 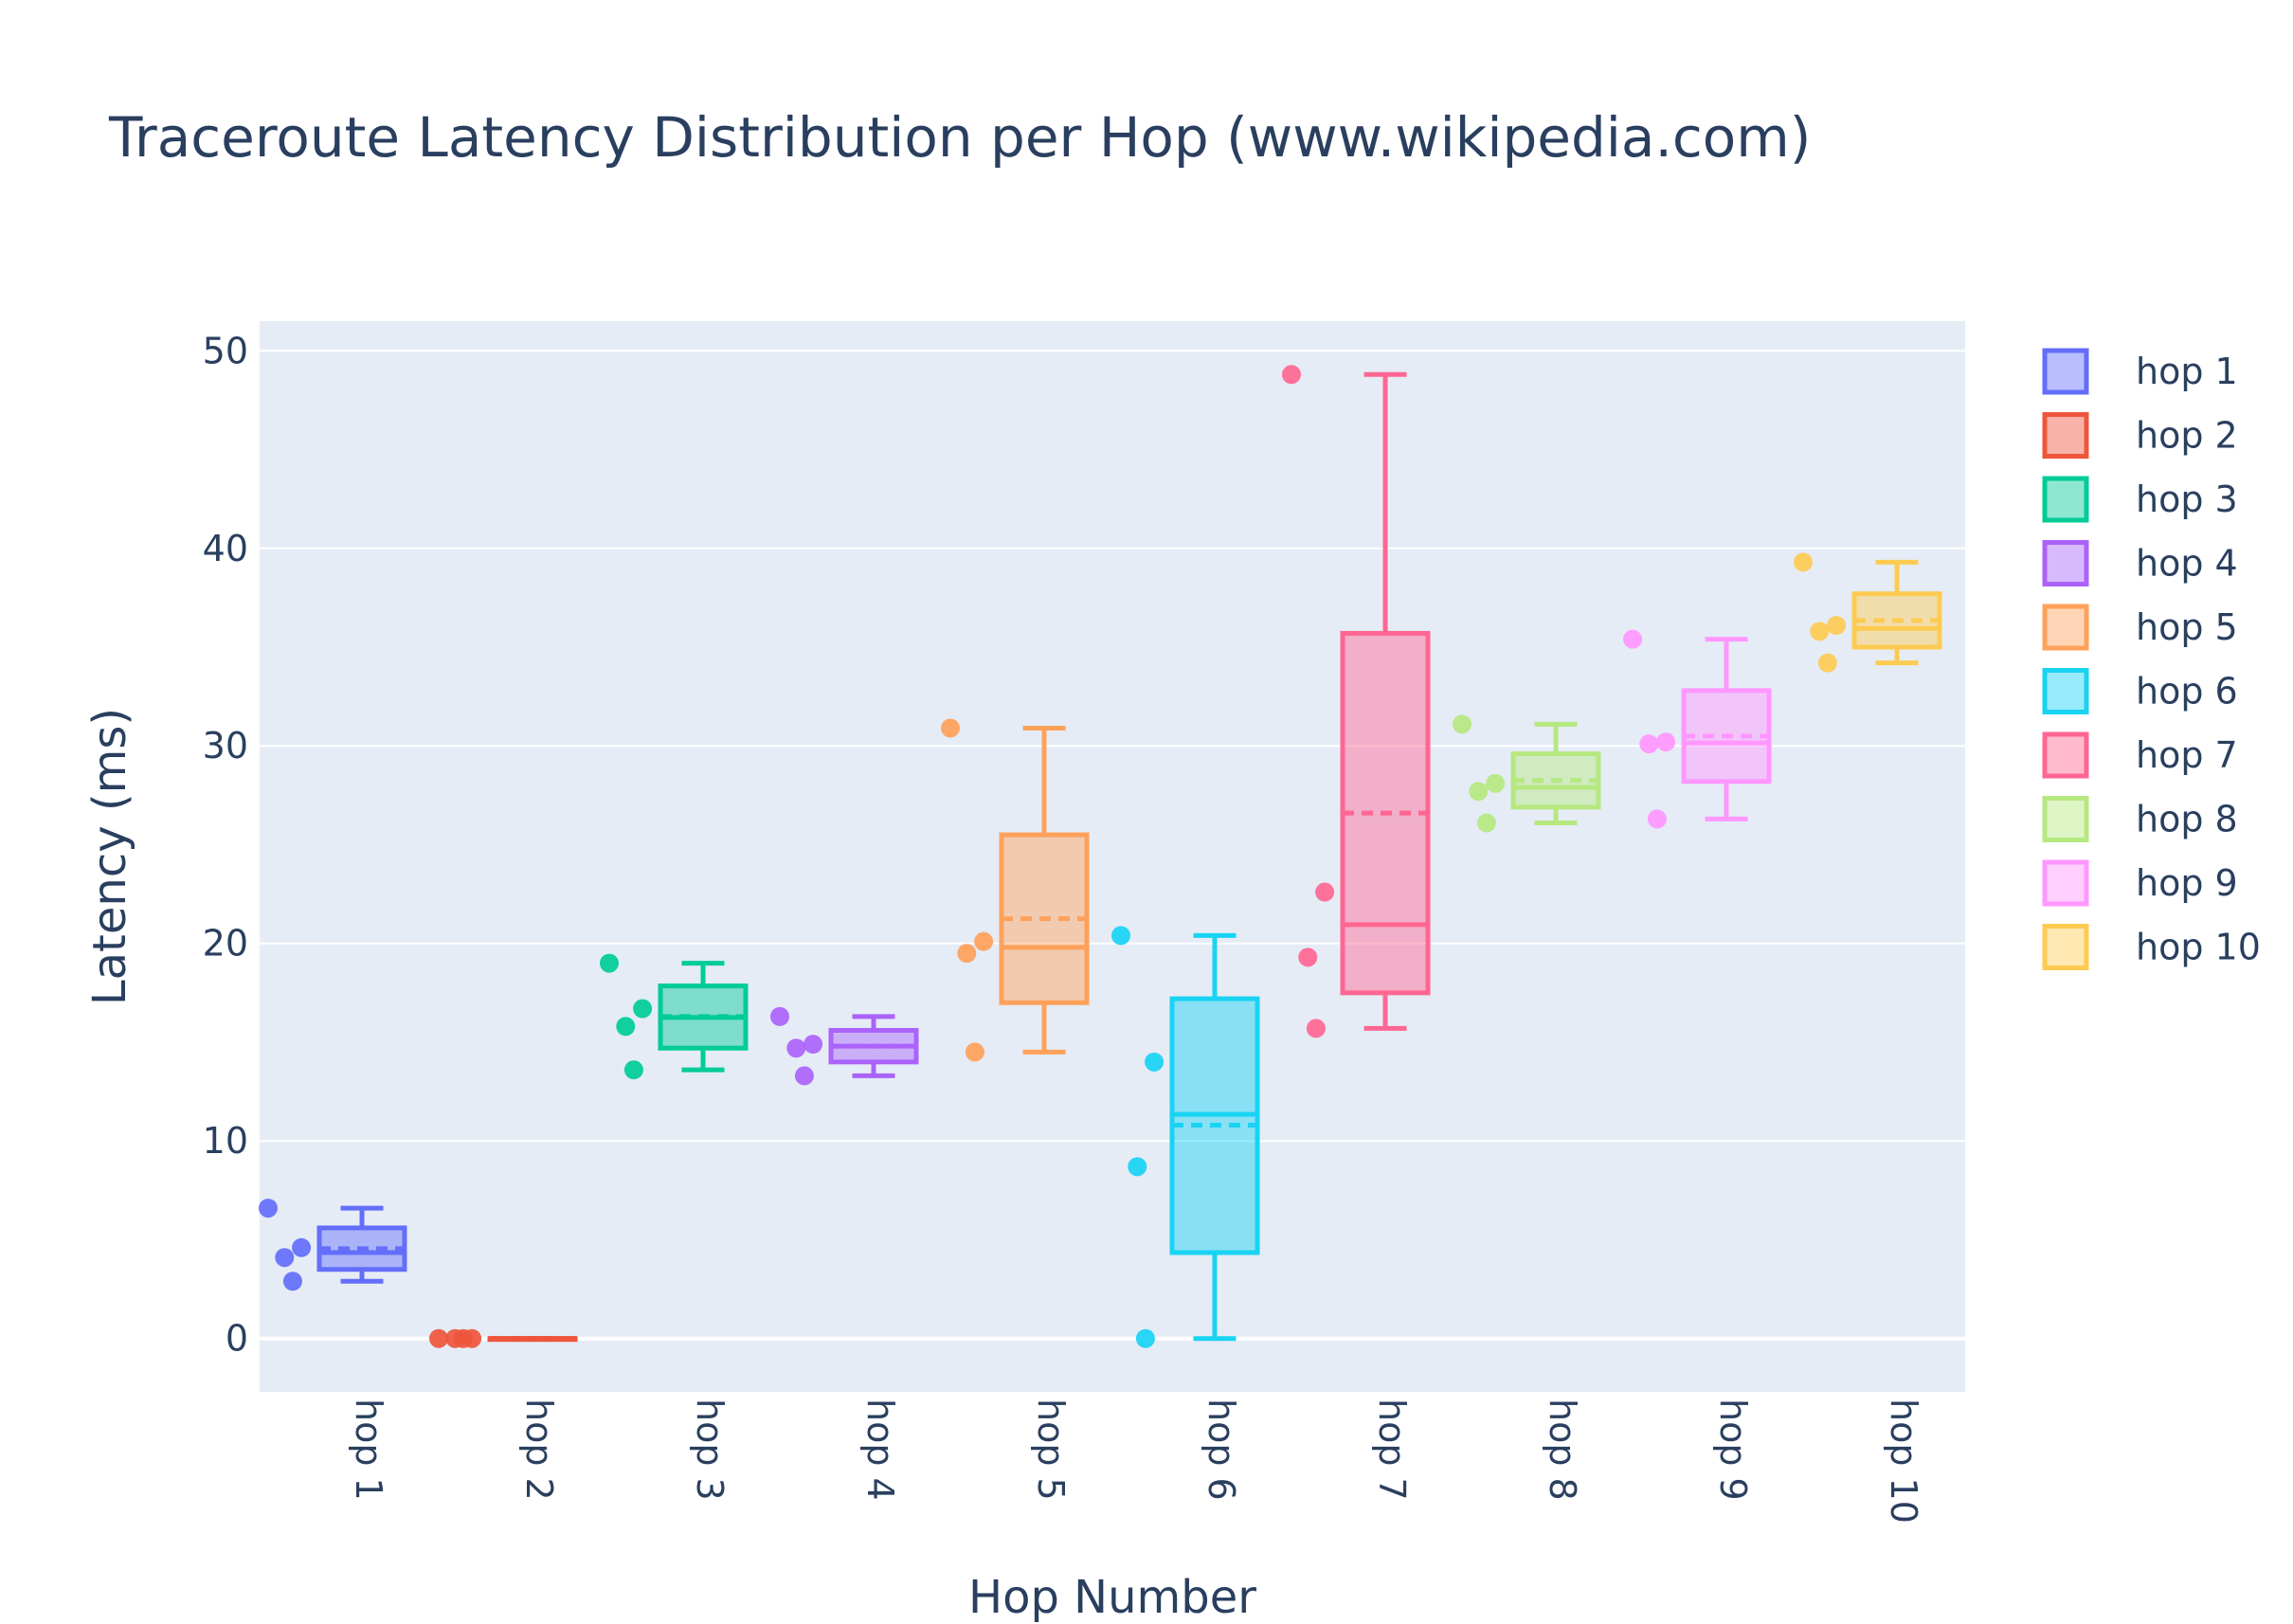 I want to click on legend-item-5: hop 5, so click(x=2140, y=628).